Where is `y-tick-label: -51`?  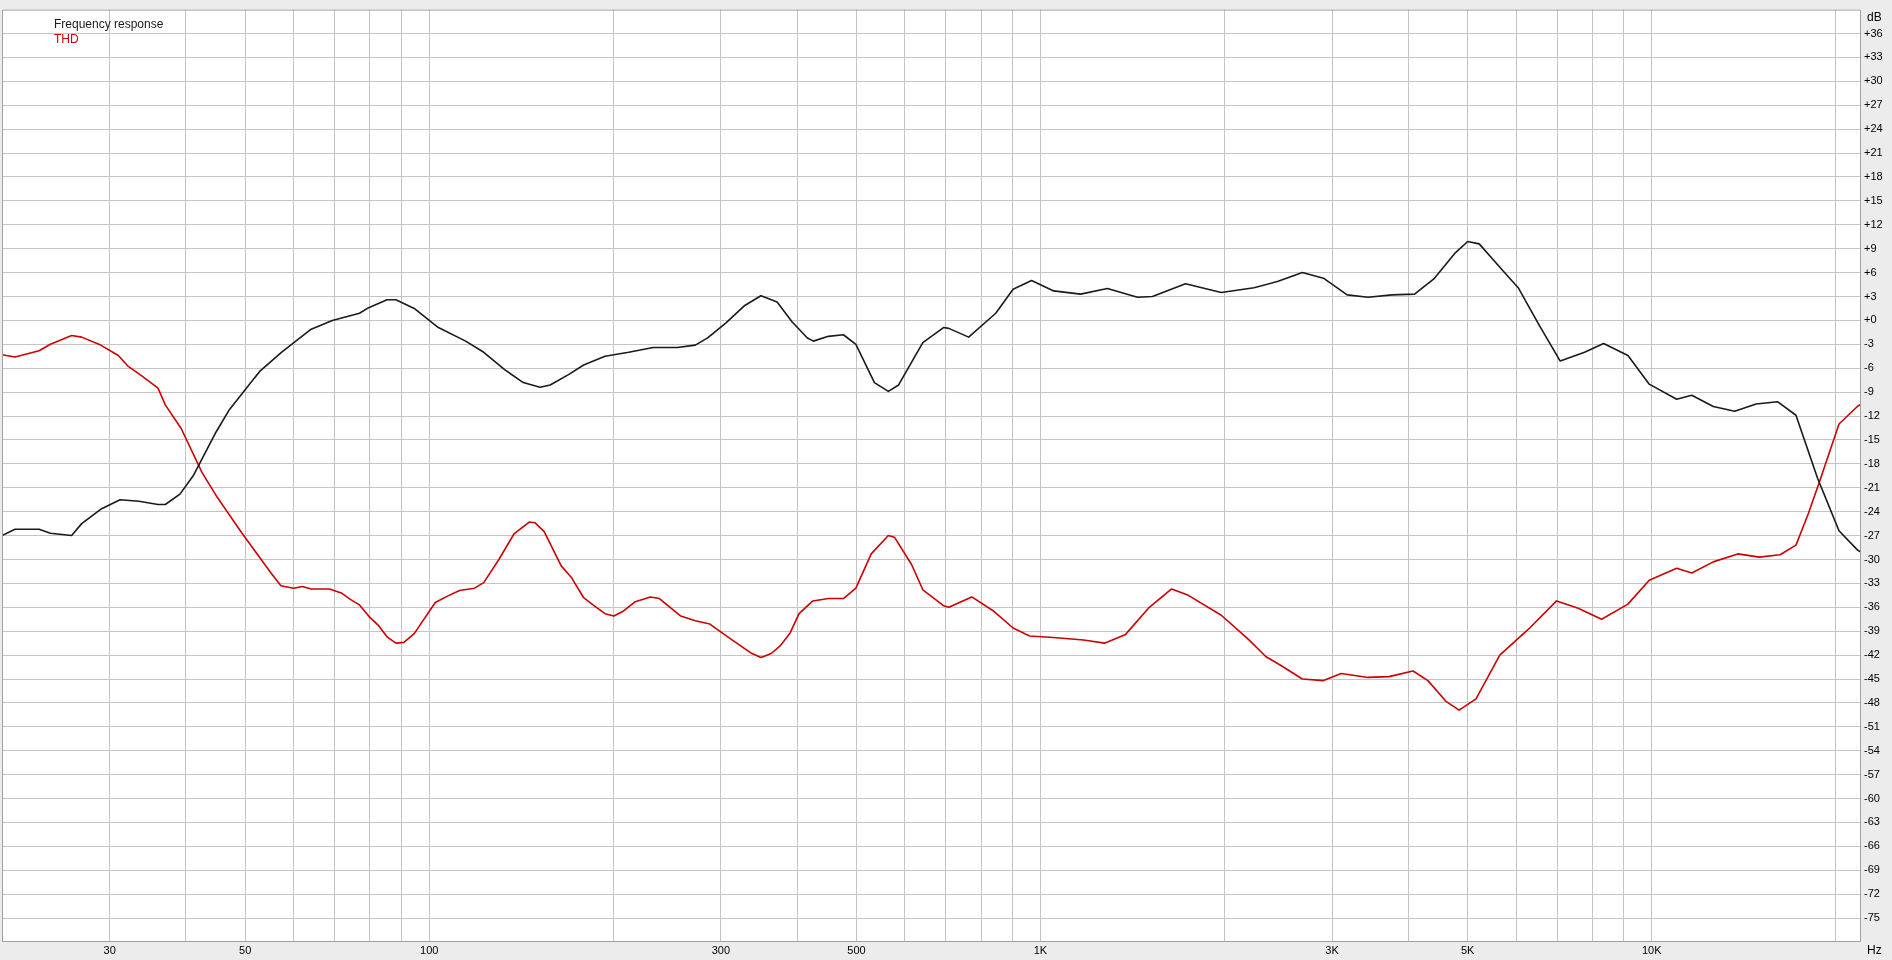
y-tick-label: -51 is located at coordinates (1872, 725).